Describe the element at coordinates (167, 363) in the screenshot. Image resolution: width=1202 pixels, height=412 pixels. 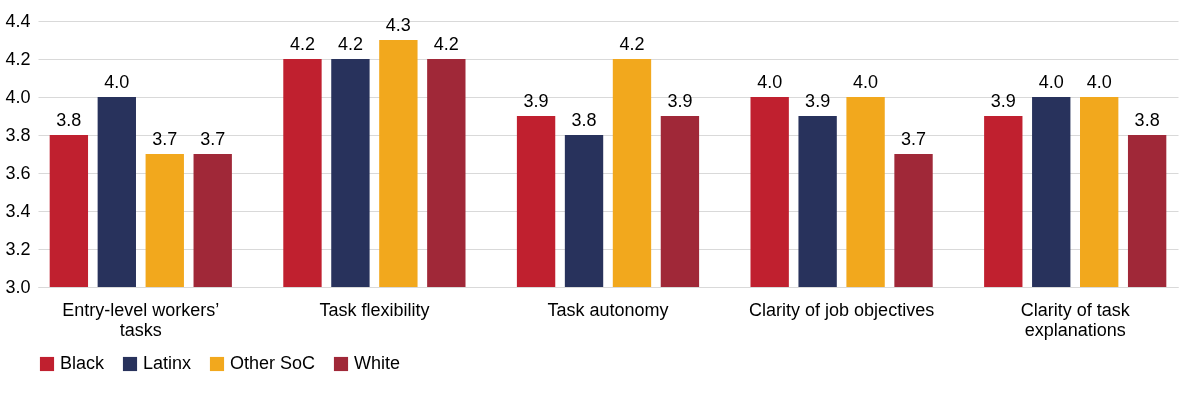
I see `legend-label: Latinx` at that location.